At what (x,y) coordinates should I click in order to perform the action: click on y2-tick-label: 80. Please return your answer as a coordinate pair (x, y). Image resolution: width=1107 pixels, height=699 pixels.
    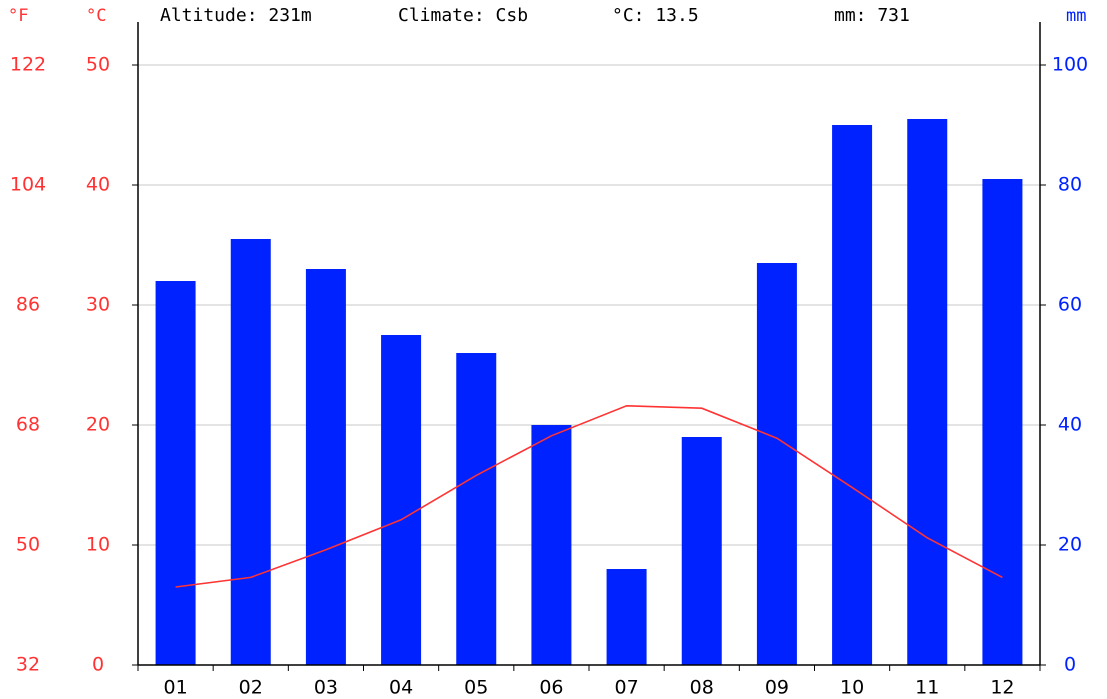
    Looking at the image, I should click on (1070, 185).